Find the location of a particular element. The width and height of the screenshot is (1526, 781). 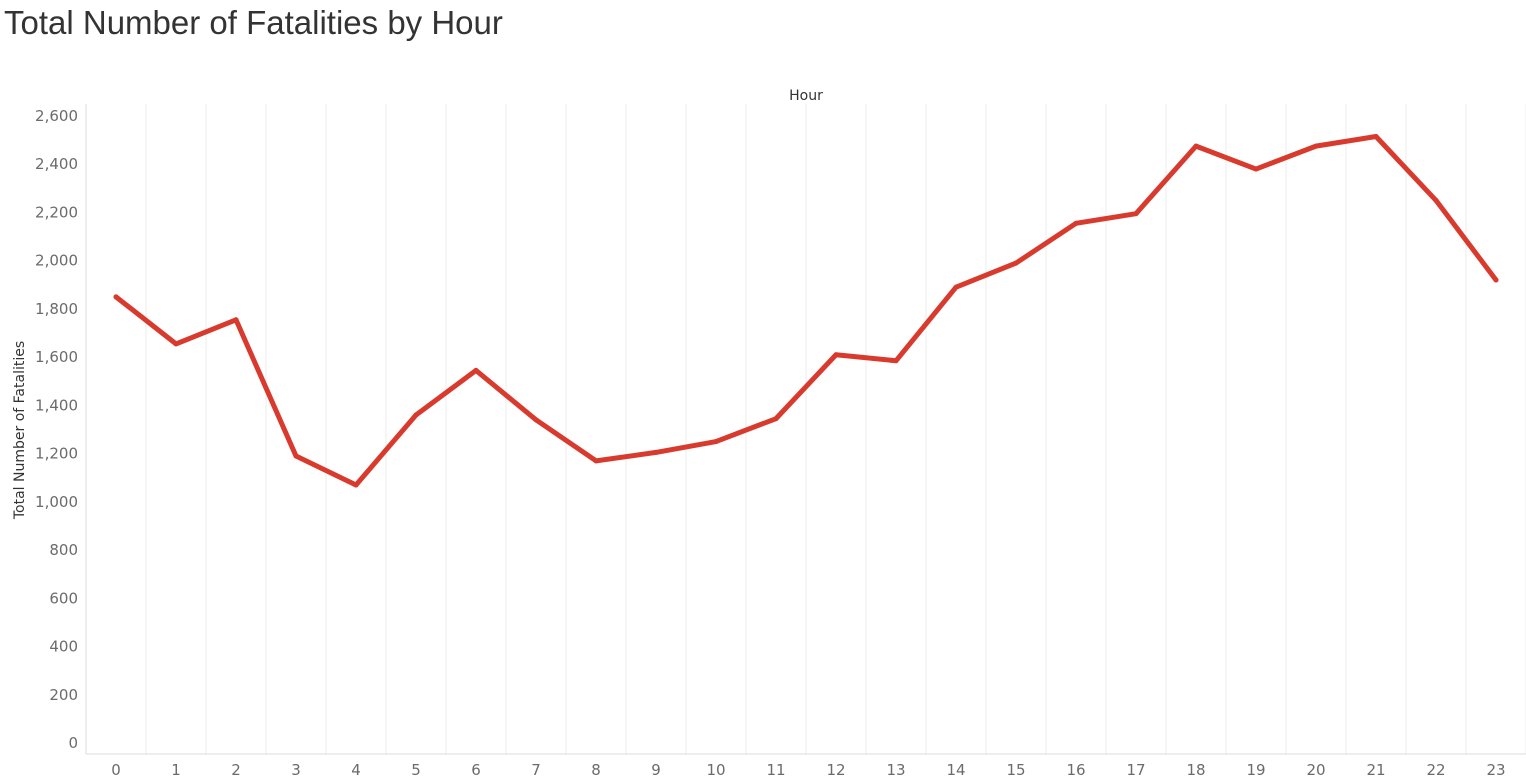

x-tick-label: 8 is located at coordinates (596, 770).